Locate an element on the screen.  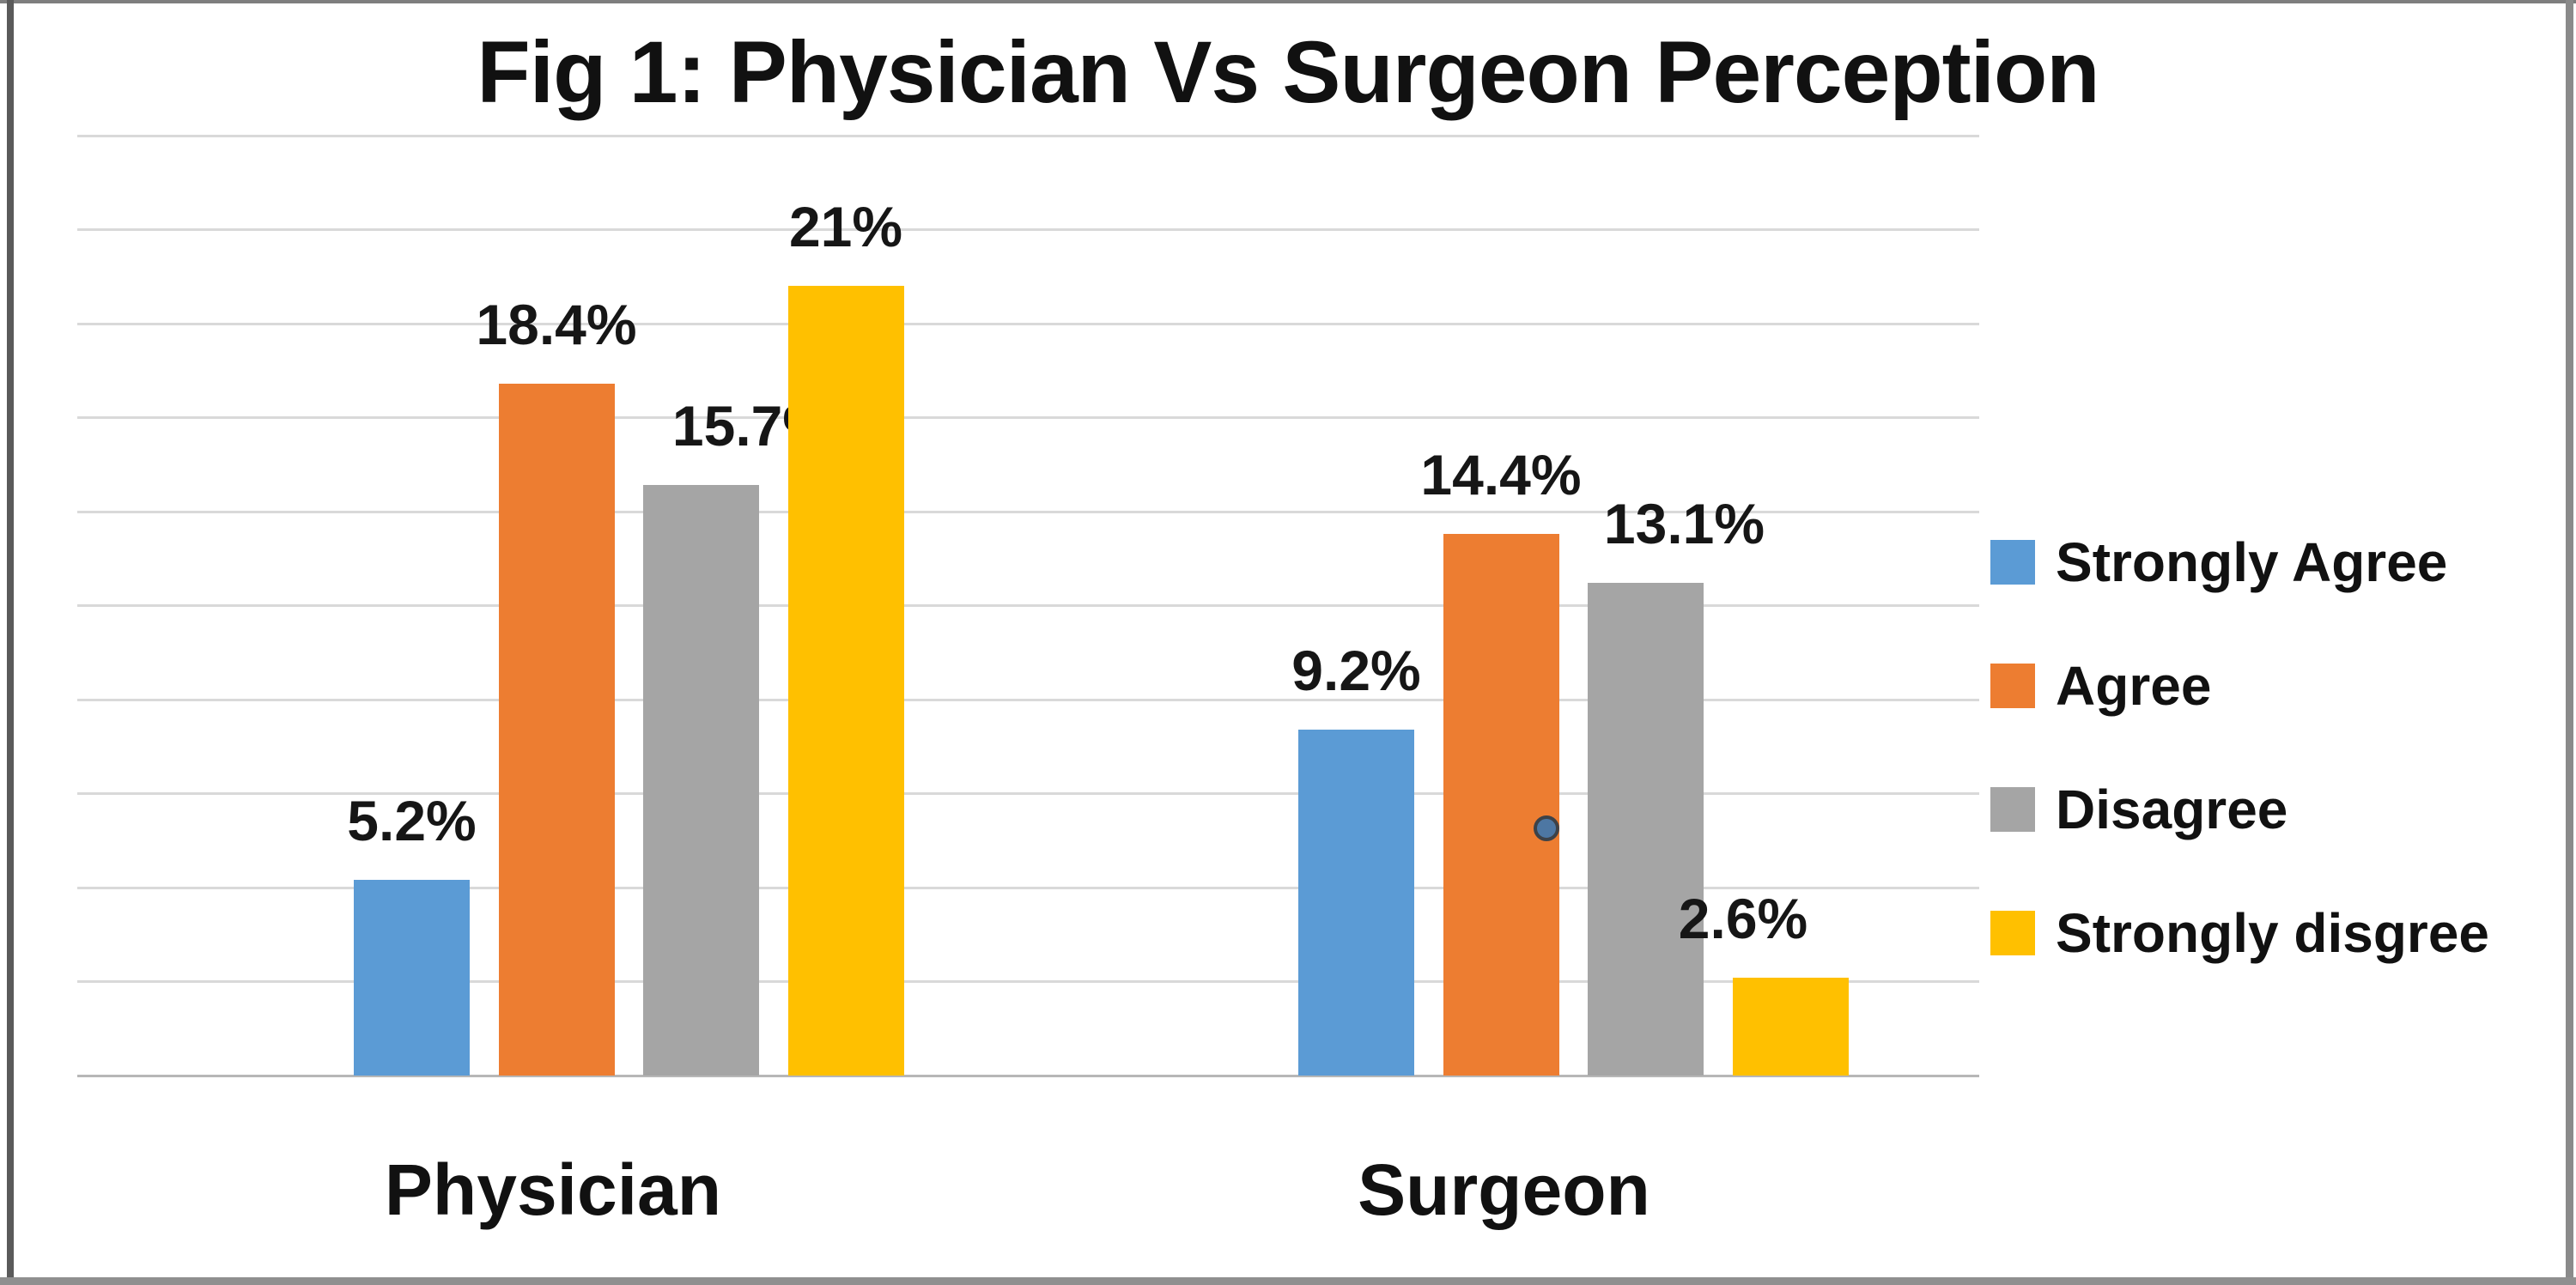
legend-item-strongly-agree: Strongly Agree is located at coordinates (2239, 562).